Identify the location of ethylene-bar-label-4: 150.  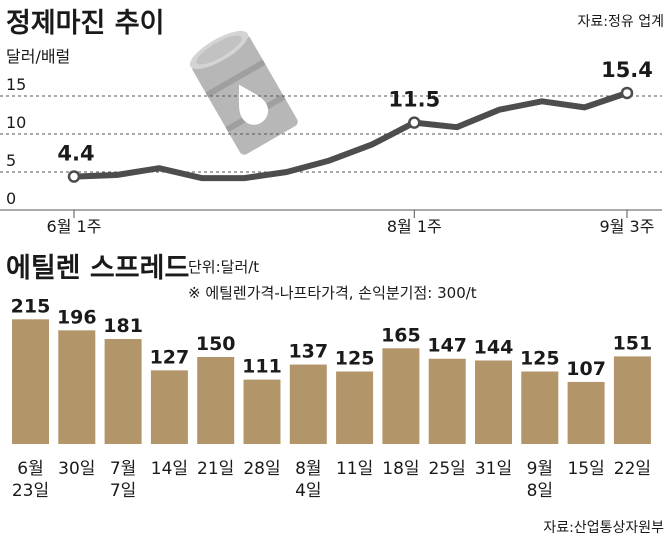
(216, 344).